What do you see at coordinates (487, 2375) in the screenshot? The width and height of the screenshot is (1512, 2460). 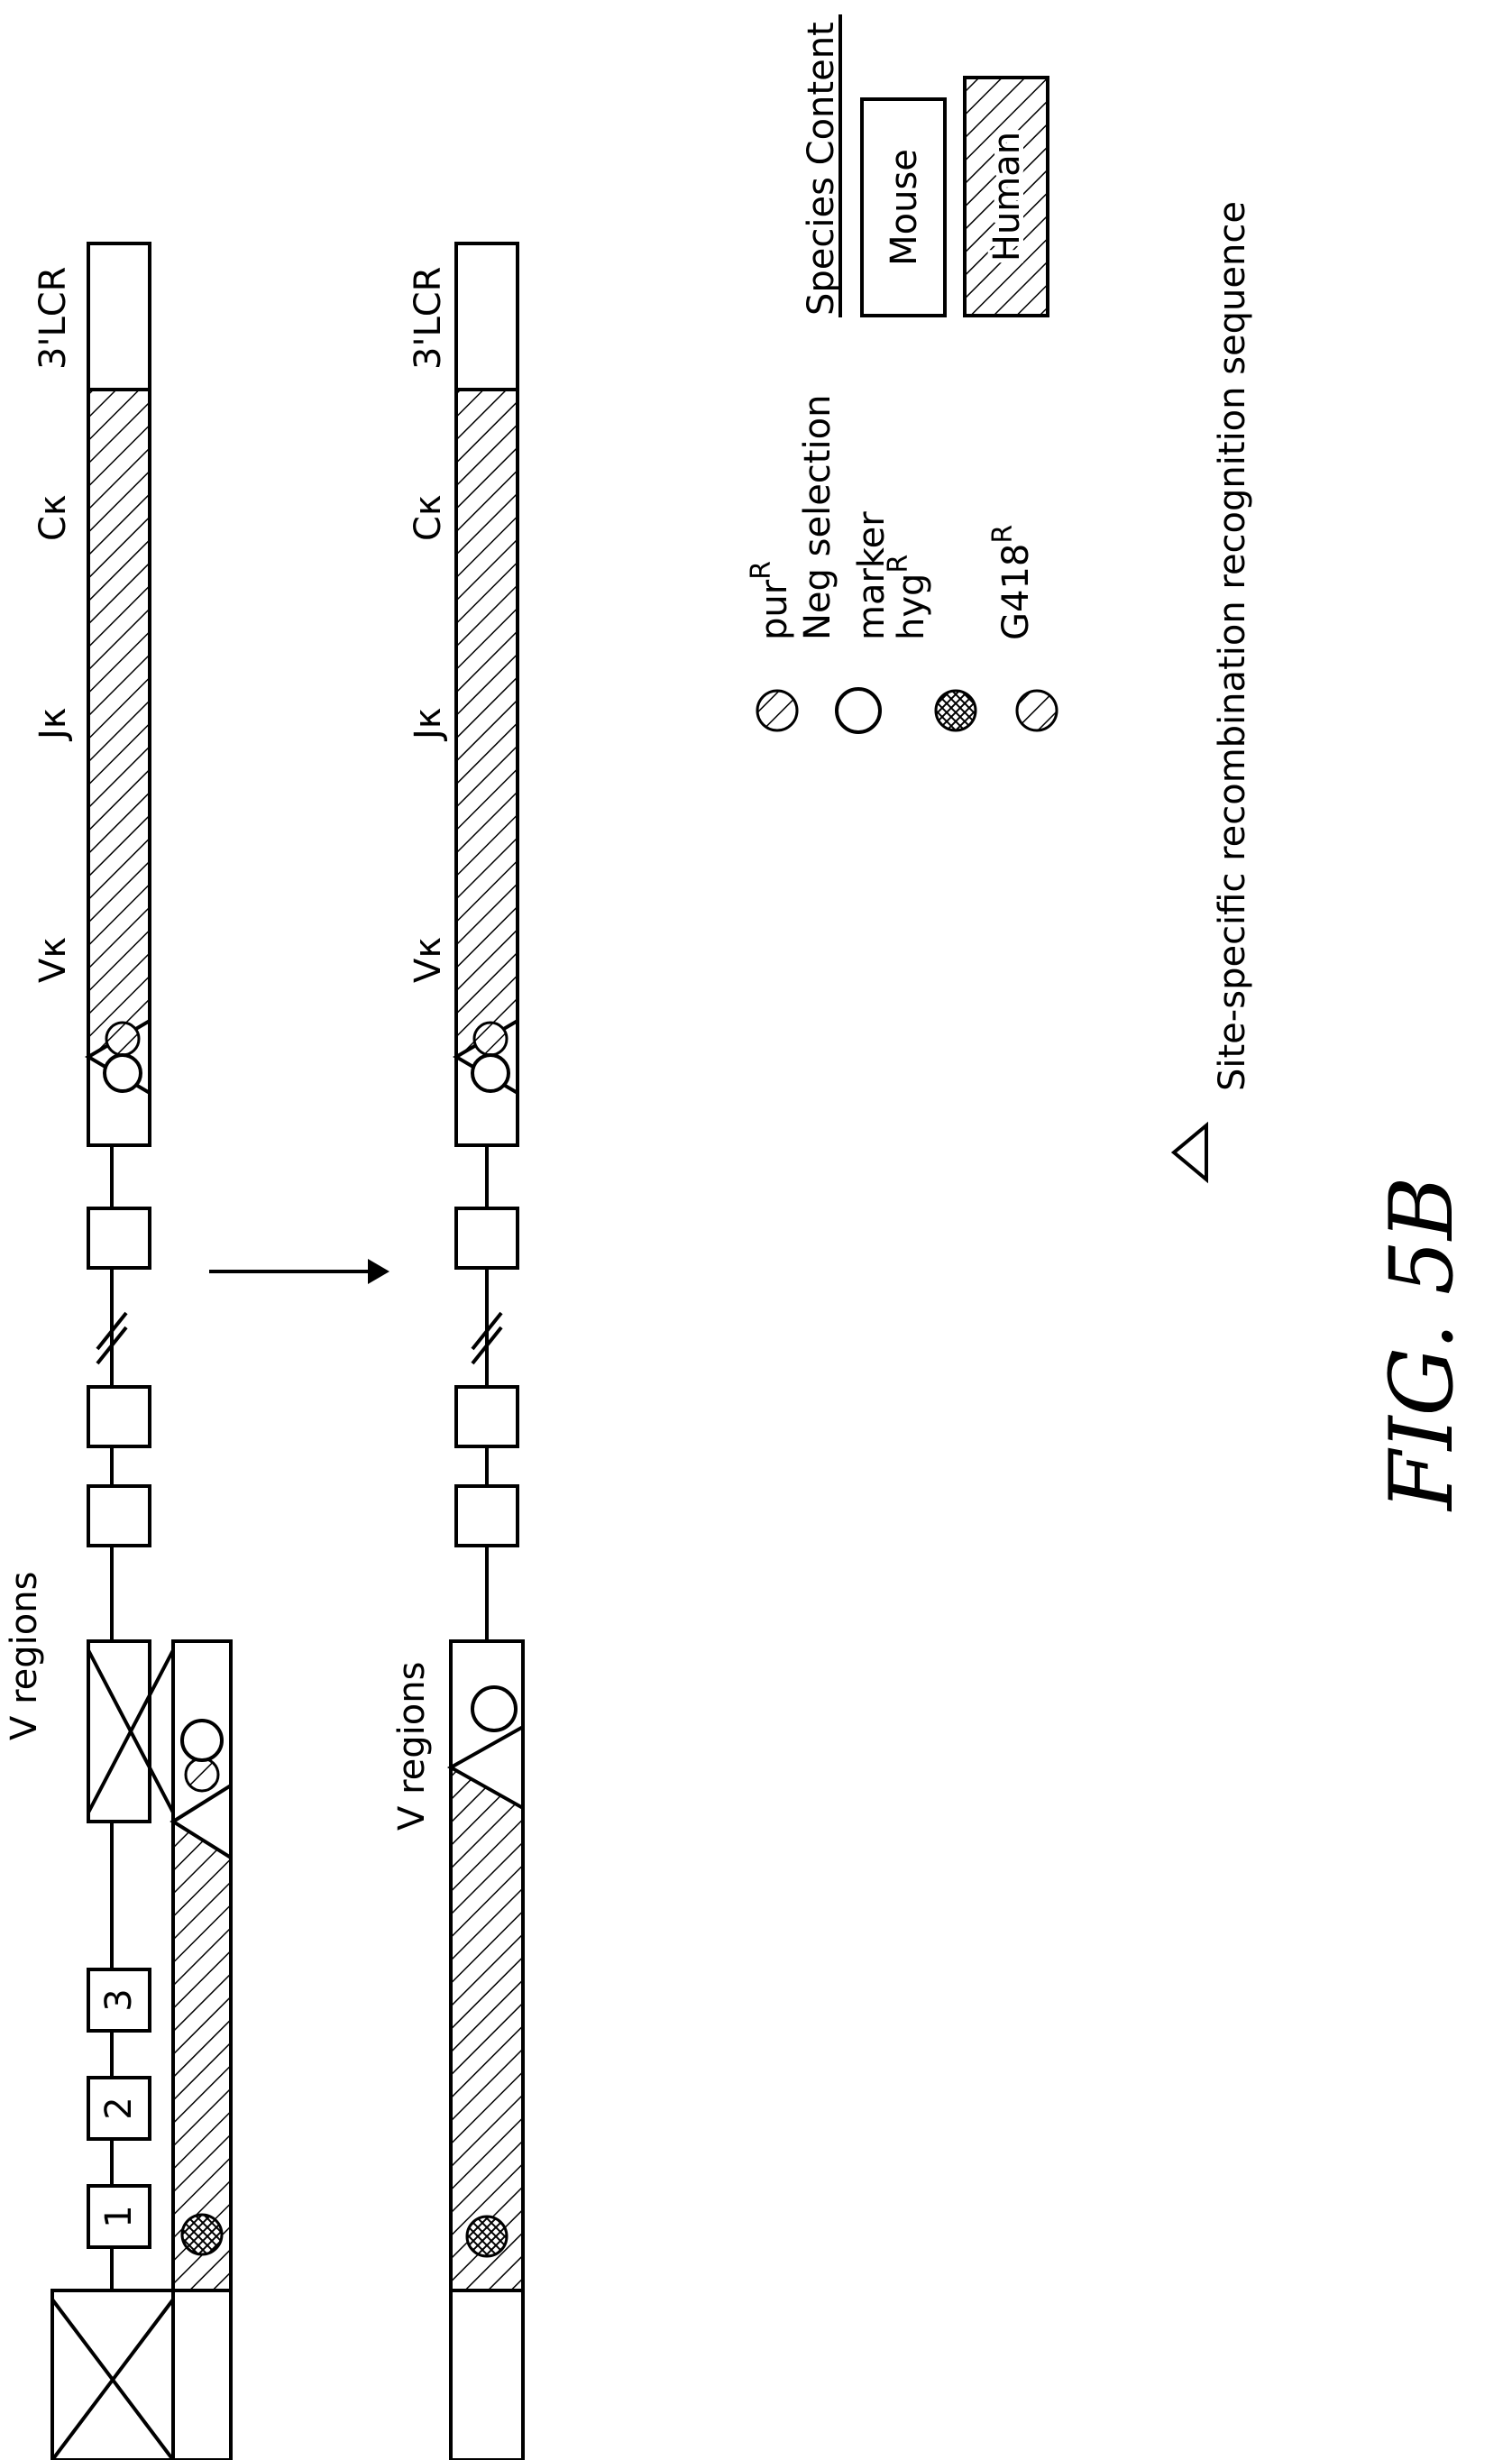 I see `result-flank-box` at bounding box center [487, 2375].